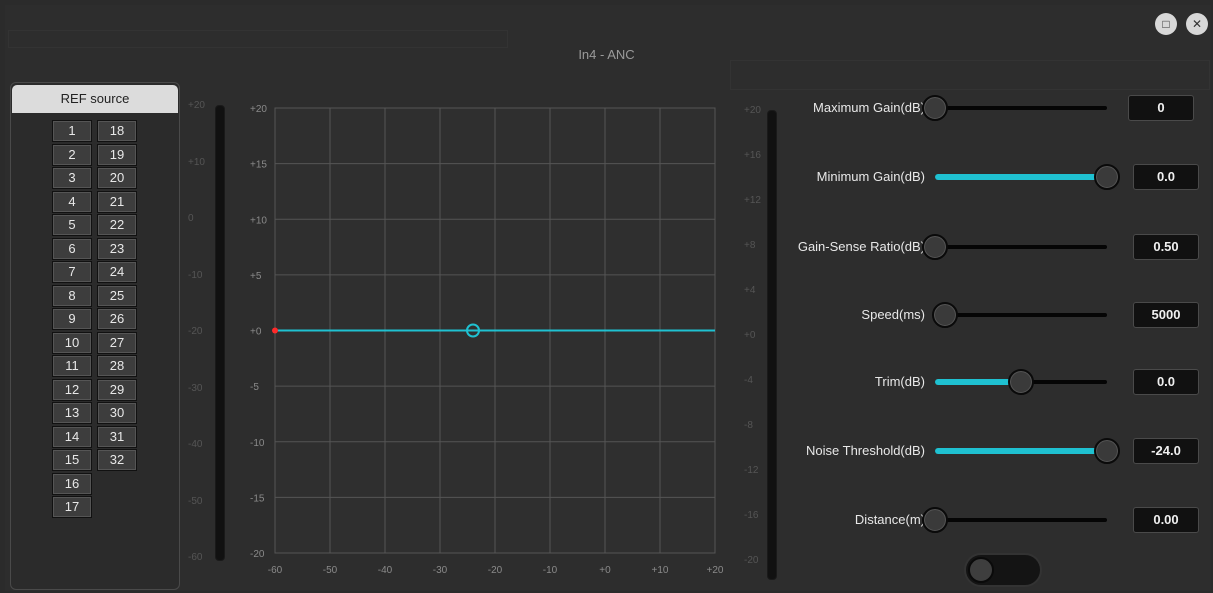 The width and height of the screenshot is (1213, 593). Describe the element at coordinates (1161, 108) in the screenshot. I see `maximum-gain-db-value-field: 0` at that location.